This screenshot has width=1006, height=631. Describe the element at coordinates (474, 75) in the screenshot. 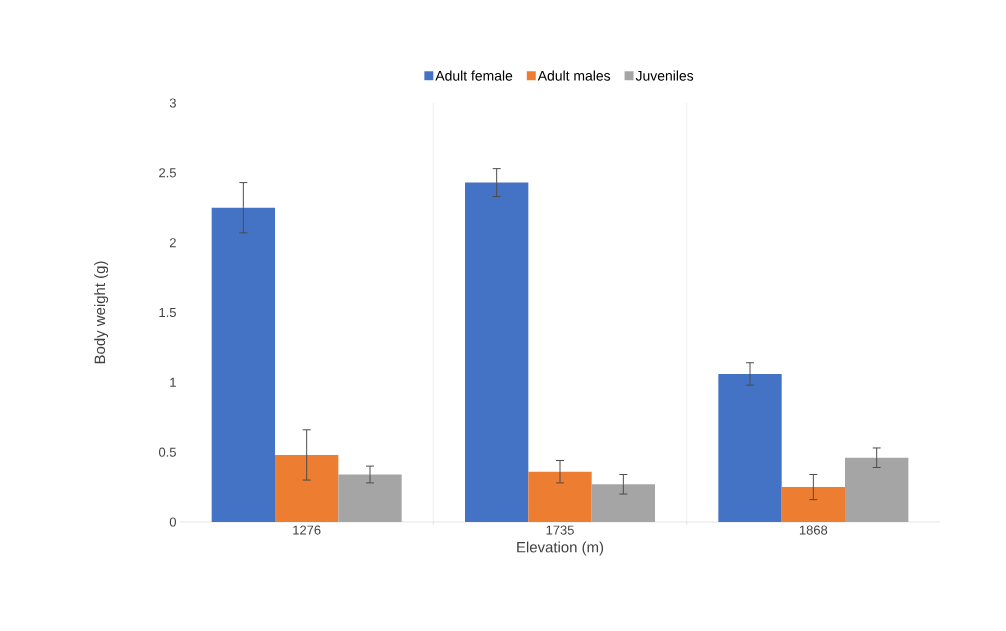

I see `legend-label: Adult female` at that location.